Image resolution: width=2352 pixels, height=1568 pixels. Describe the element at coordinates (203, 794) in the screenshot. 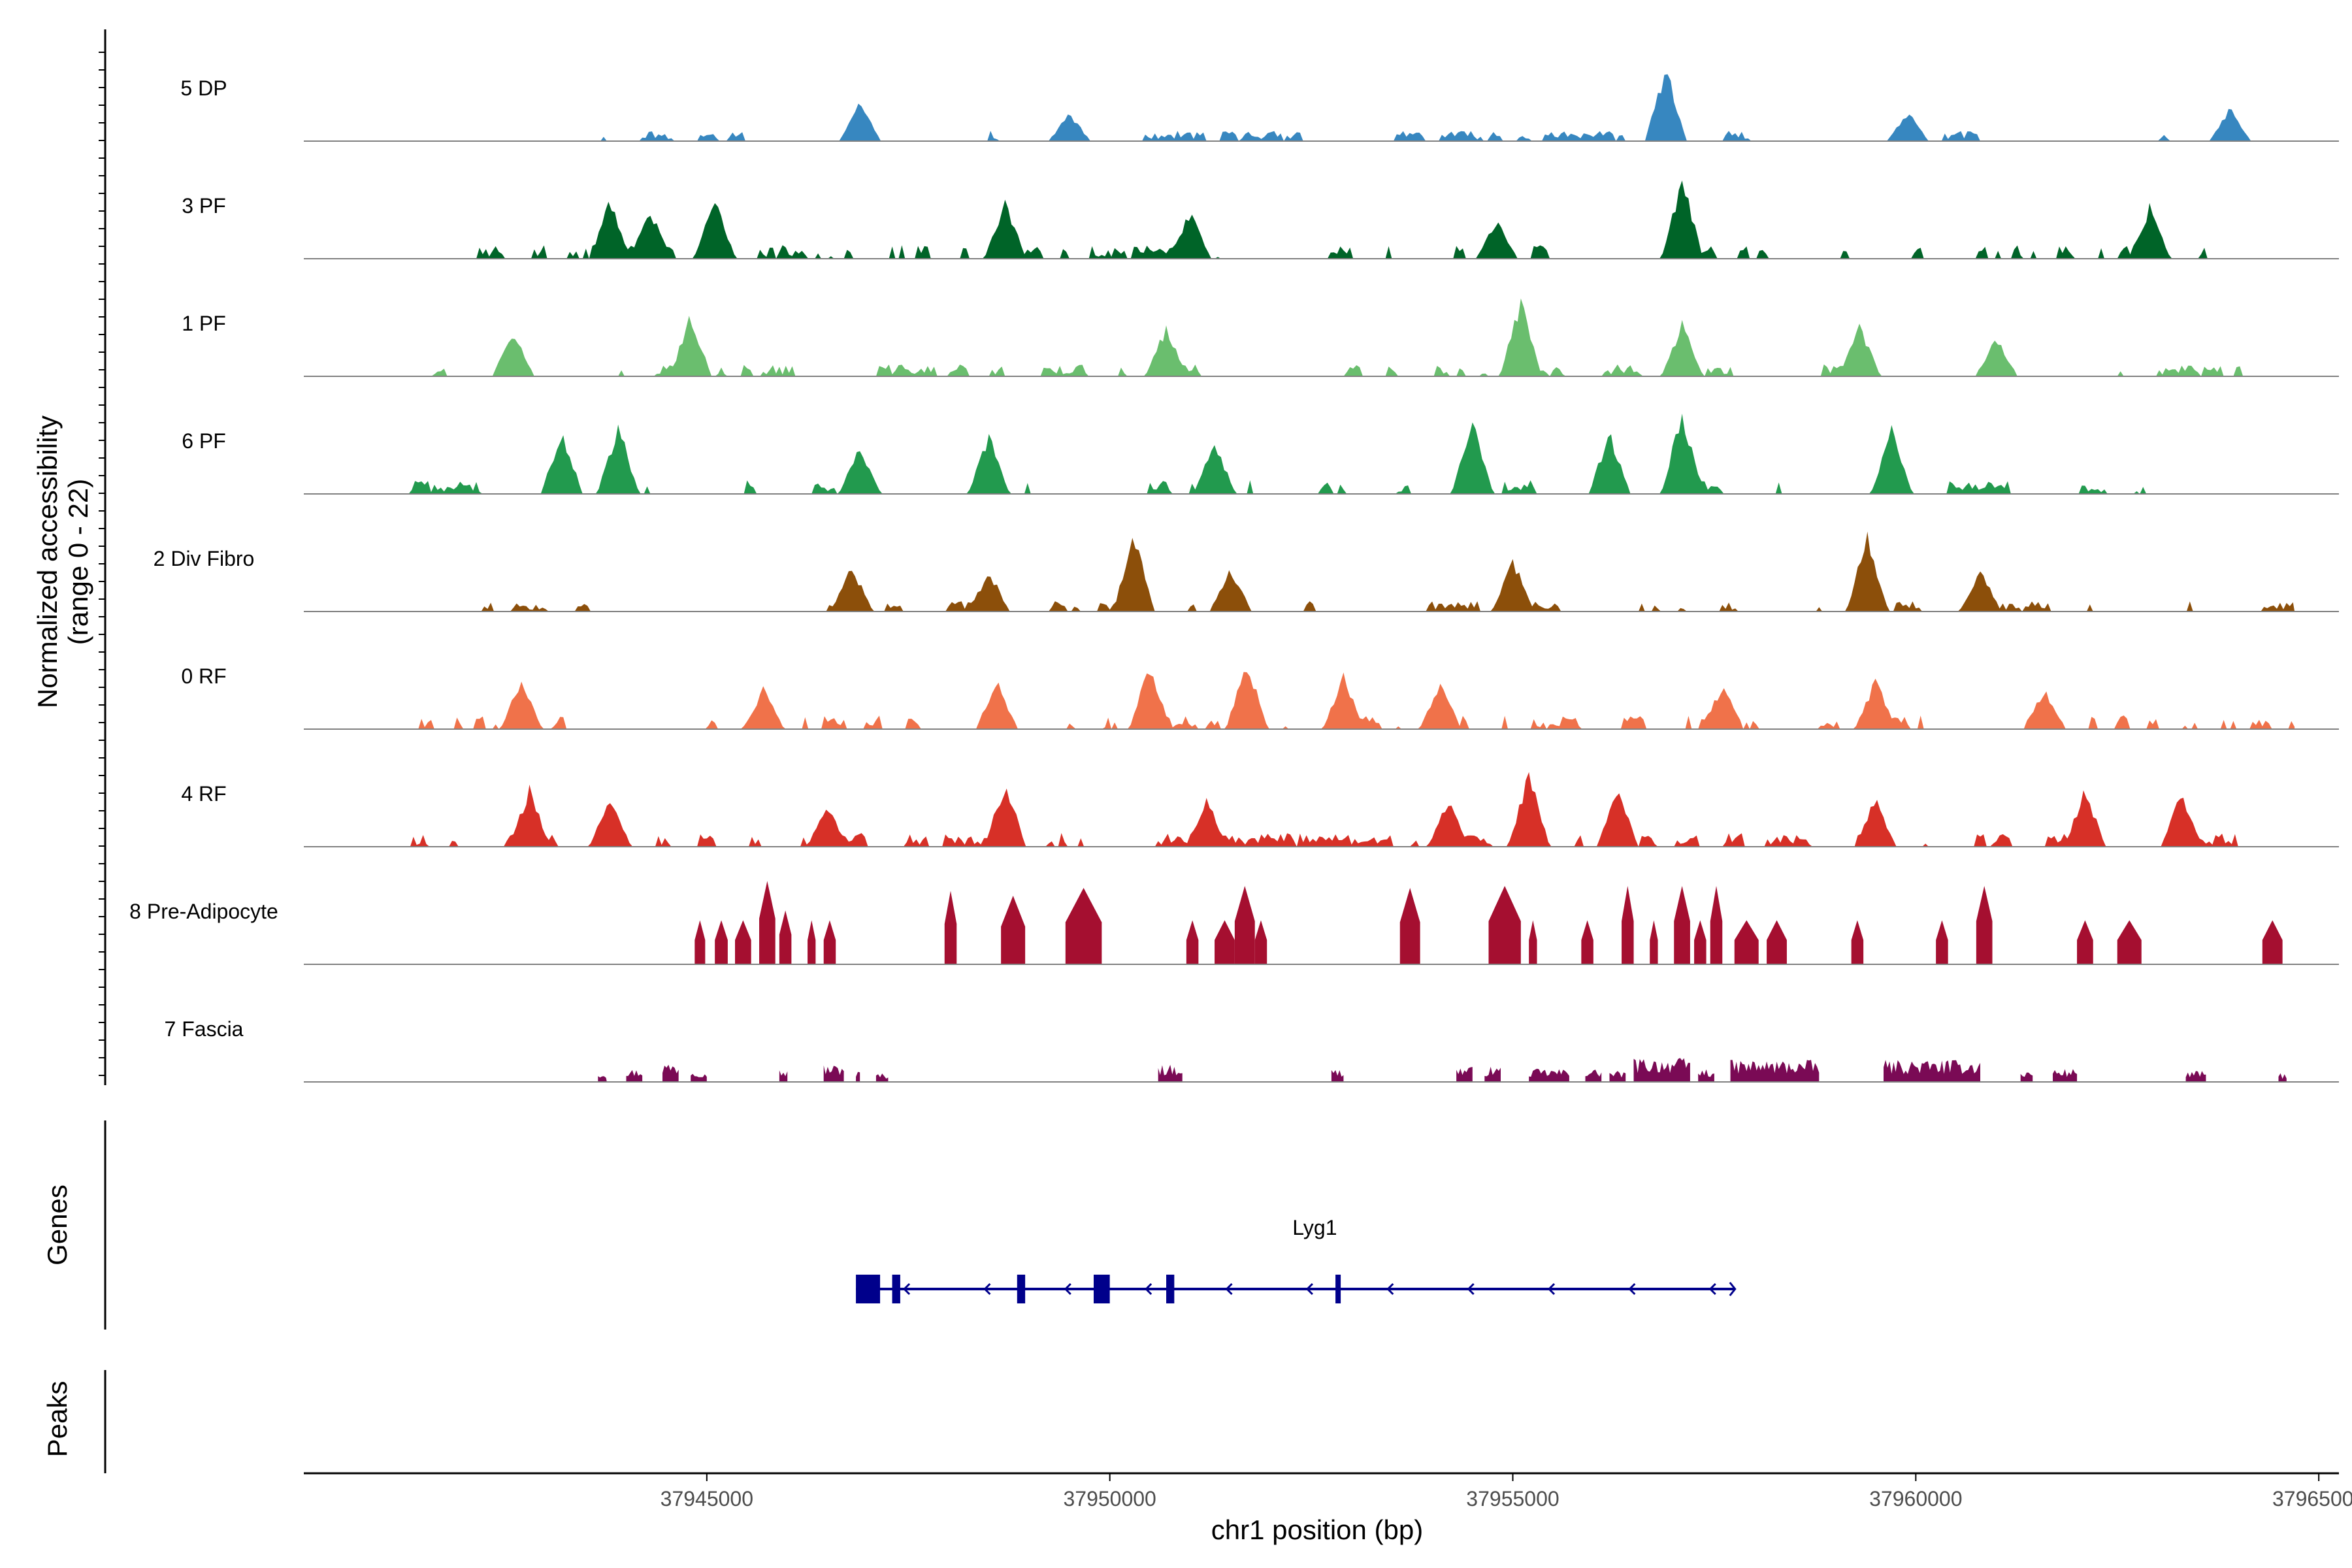

I see `track-label-6: 4 RF` at that location.